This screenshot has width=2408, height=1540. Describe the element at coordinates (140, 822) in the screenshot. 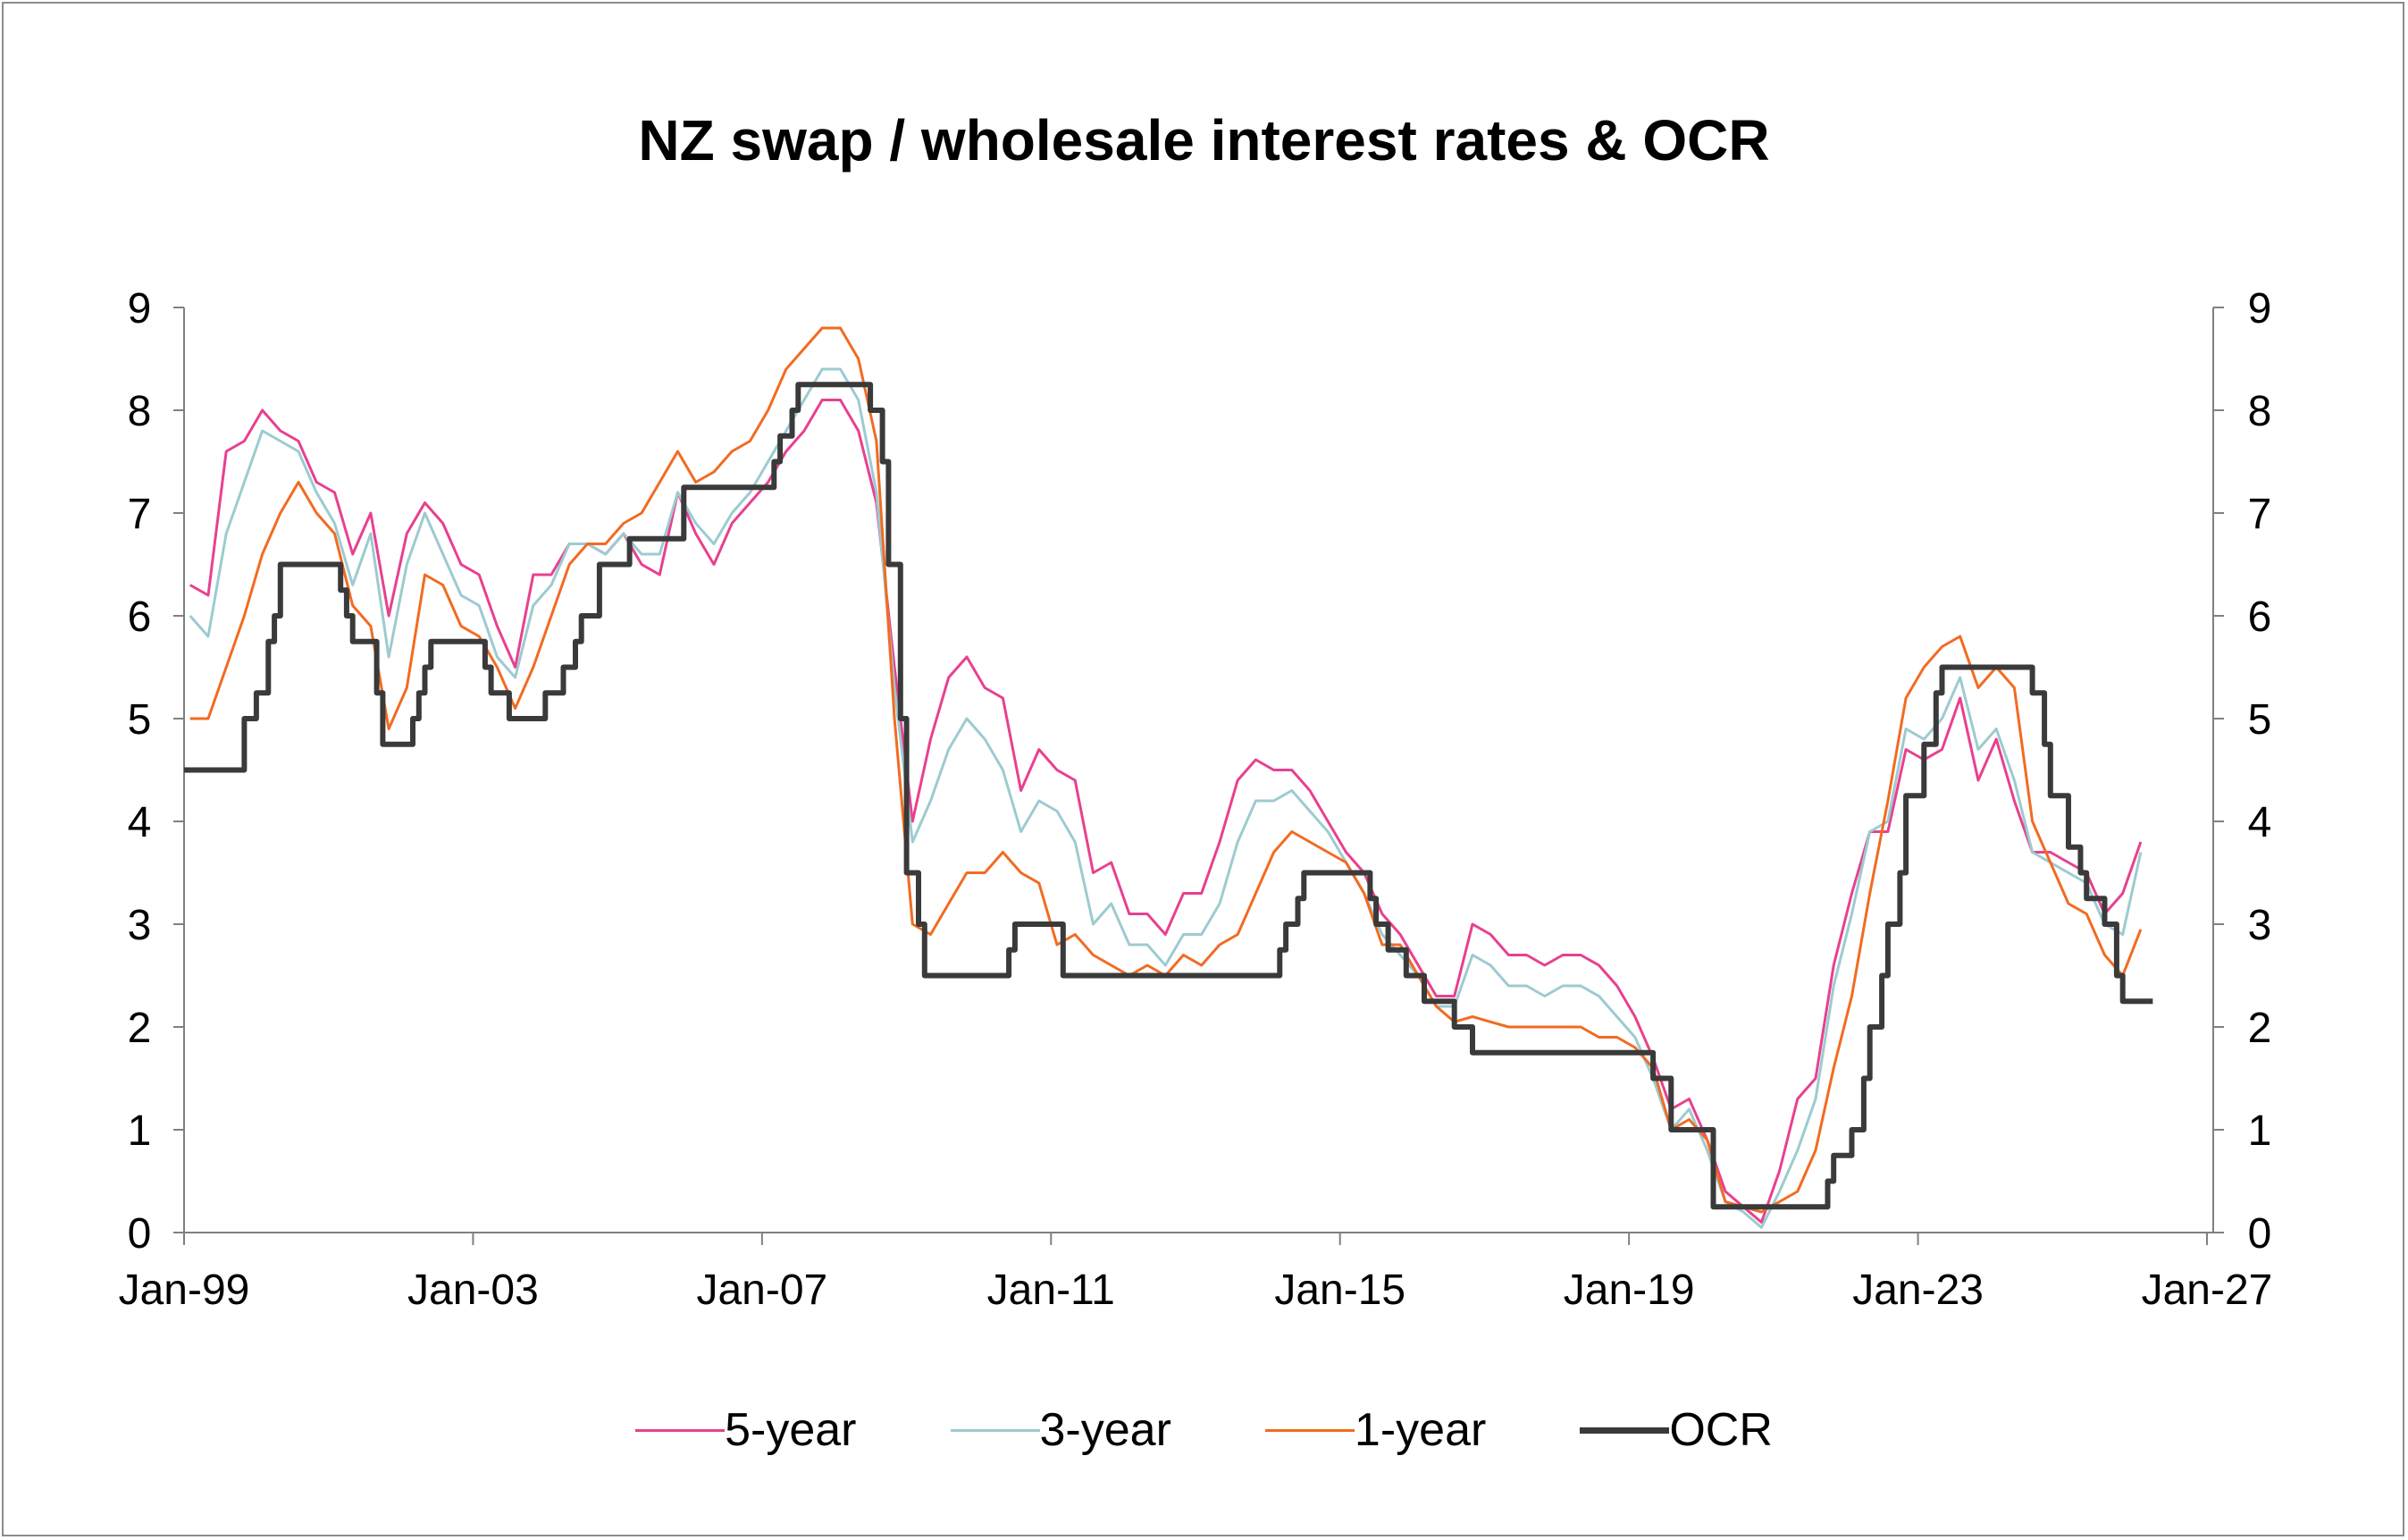

I see `y-tick-label-left: 4` at that location.